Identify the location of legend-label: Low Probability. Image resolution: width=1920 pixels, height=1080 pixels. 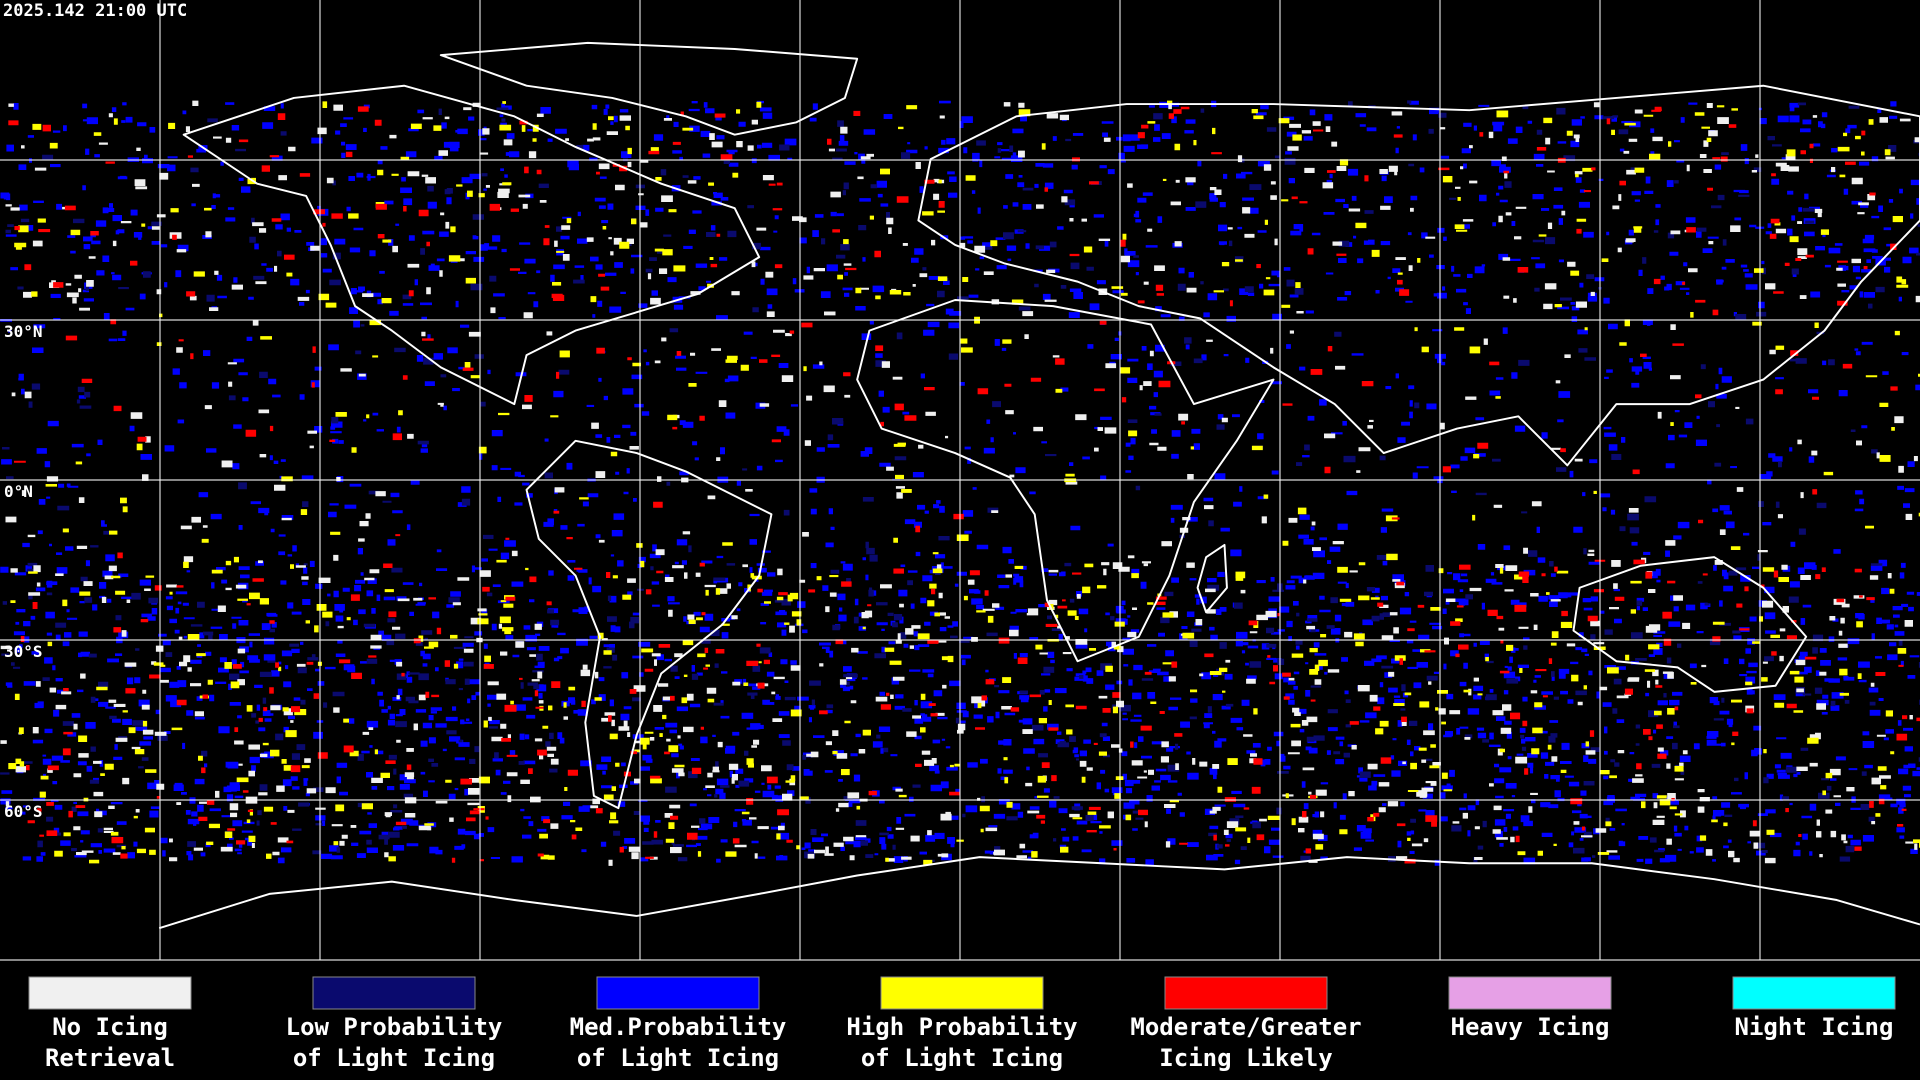
(394, 1027).